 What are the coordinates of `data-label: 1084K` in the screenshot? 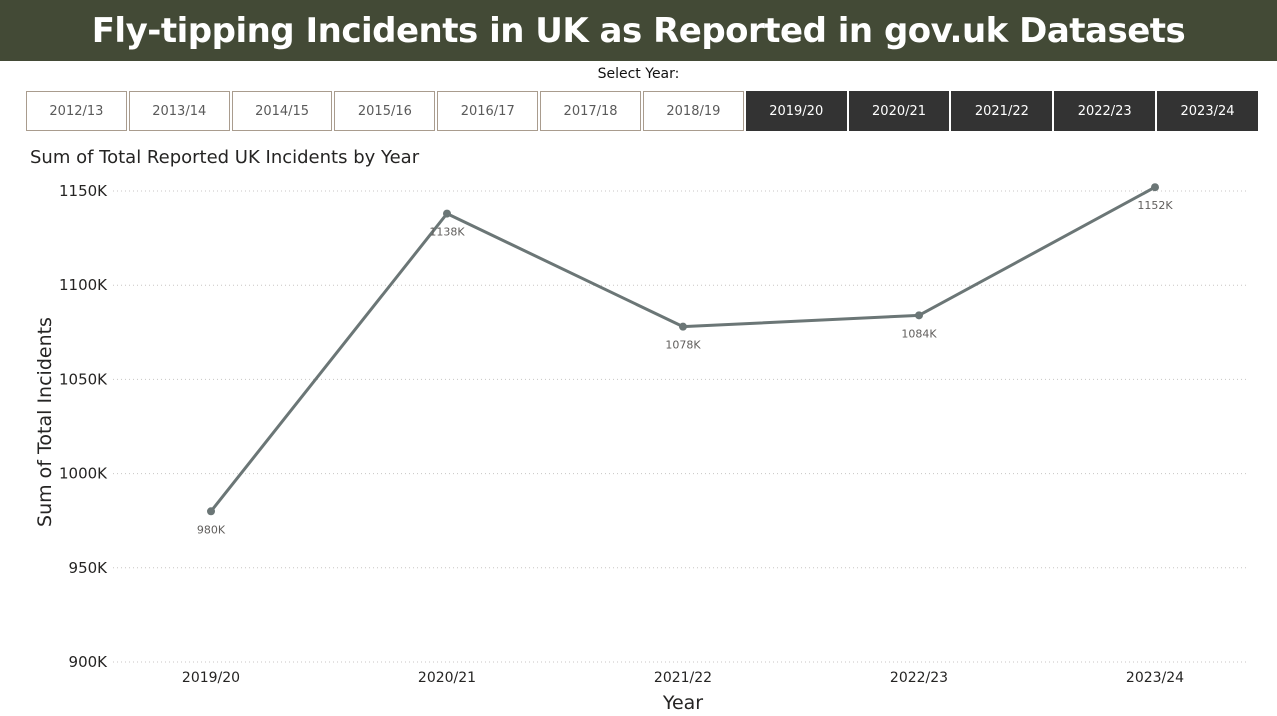 It's located at (919, 333).